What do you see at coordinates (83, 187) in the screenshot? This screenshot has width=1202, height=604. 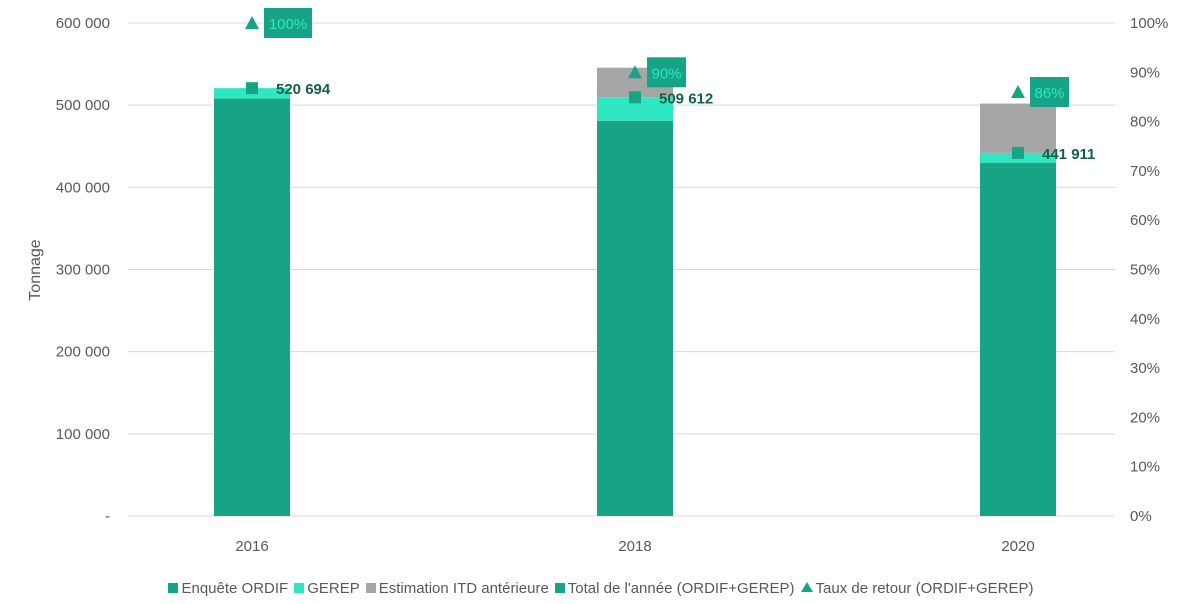 I see `y-left-tick-label: 400 000` at bounding box center [83, 187].